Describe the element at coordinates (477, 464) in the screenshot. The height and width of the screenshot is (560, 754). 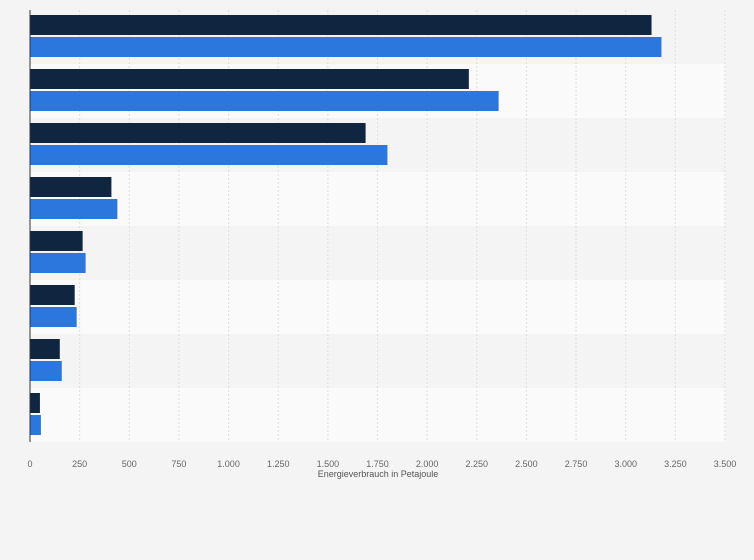
I see `x-tick-label: 2.250` at that location.